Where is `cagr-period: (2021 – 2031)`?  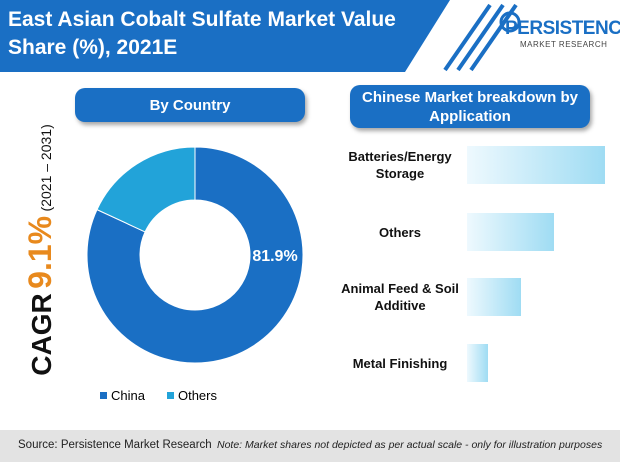 cagr-period: (2021 – 2031) is located at coordinates (46, 168).